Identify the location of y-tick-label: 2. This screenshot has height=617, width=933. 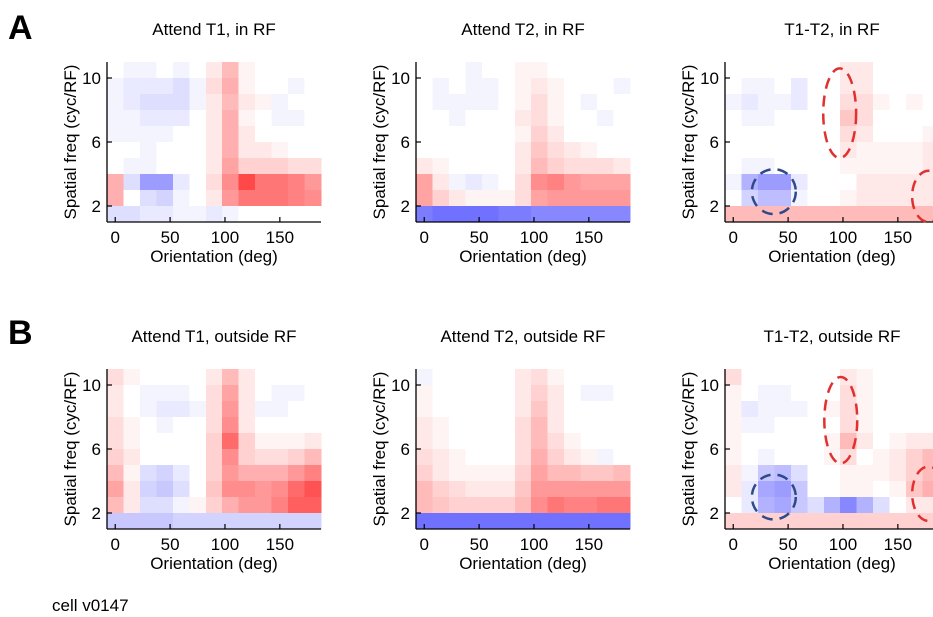
(405, 206).